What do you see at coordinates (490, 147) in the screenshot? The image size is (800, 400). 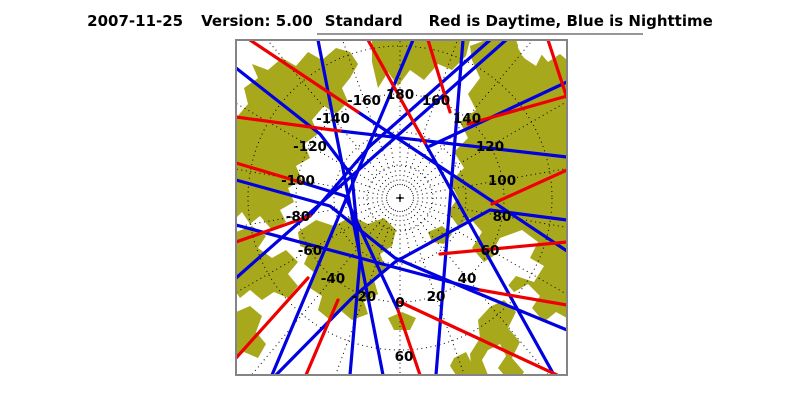 I see `longitude-label: 120` at bounding box center [490, 147].